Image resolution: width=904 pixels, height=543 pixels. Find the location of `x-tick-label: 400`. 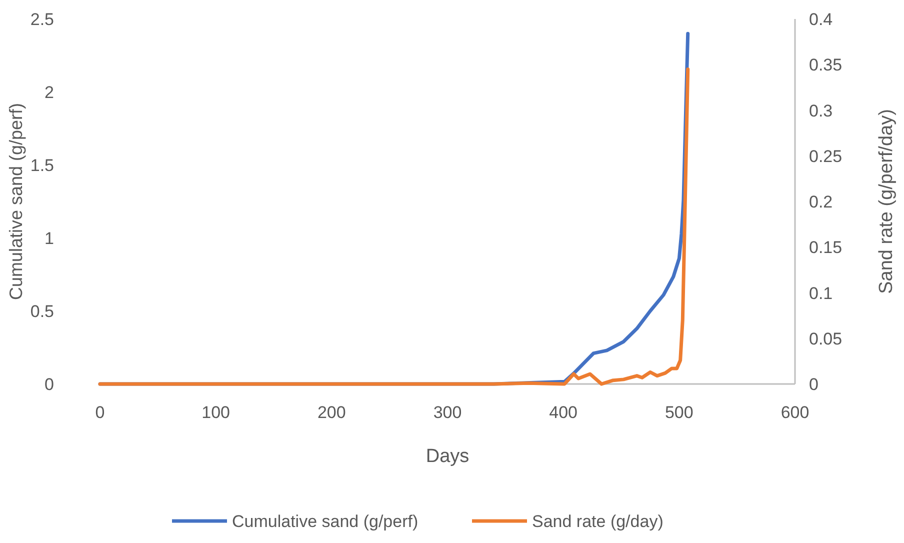

x-tick-label: 400 is located at coordinates (563, 412).